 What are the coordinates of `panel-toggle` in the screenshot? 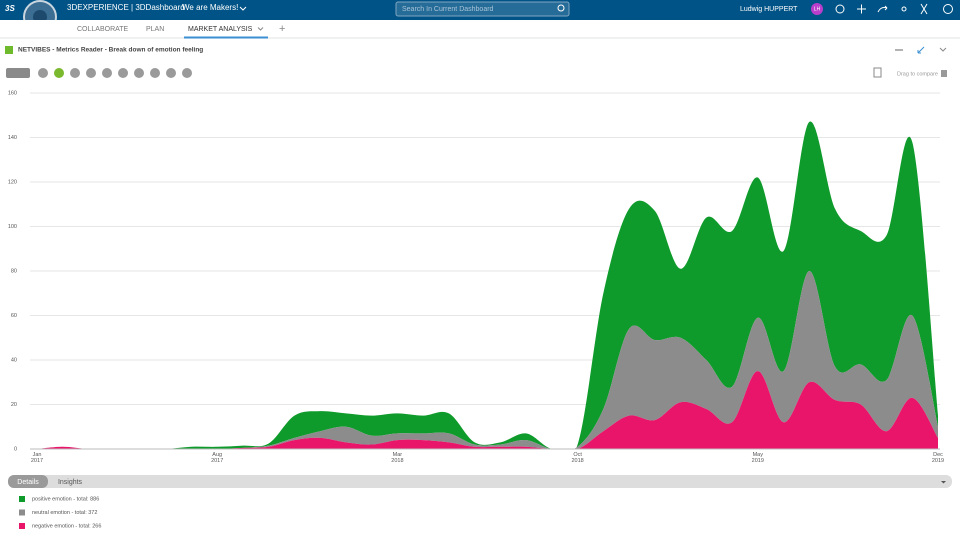 It's located at (943, 482).